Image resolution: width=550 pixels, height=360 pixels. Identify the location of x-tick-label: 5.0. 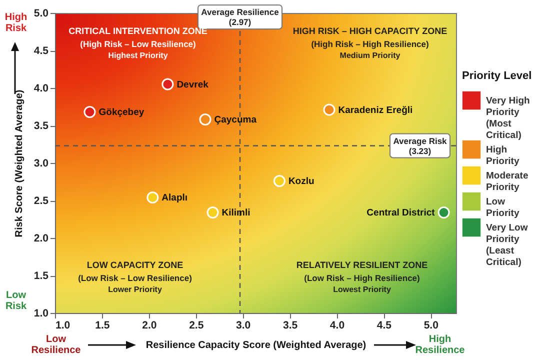
(431, 326).